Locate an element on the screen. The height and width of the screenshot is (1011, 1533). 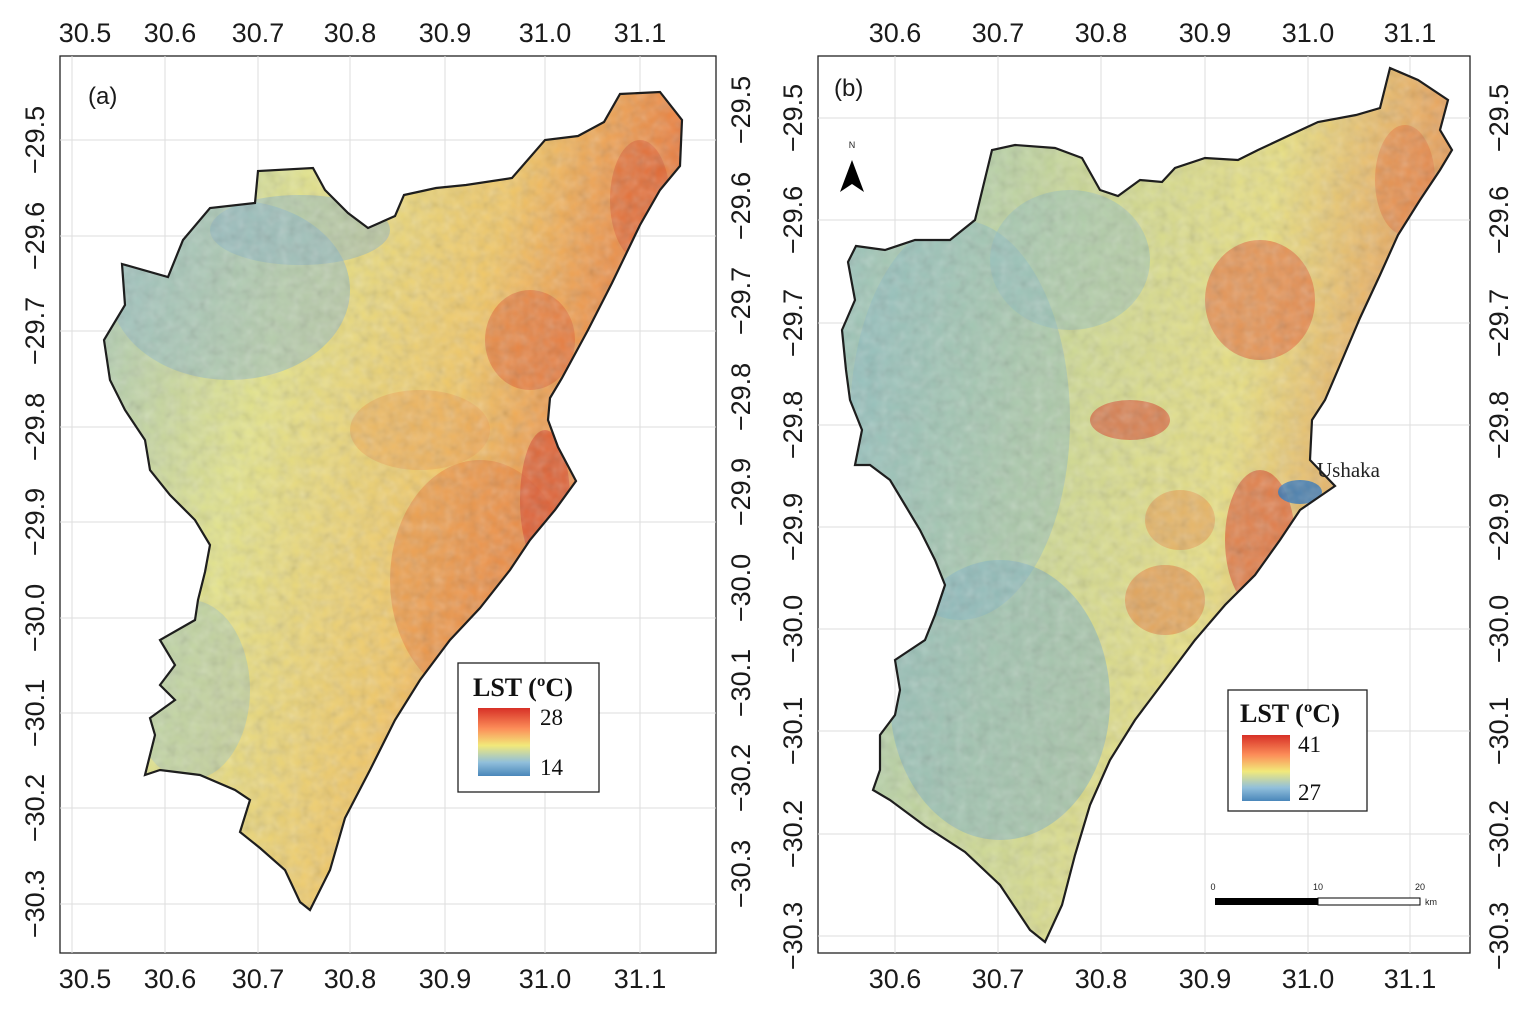
legend-min-label: 14 is located at coordinates (552, 767).